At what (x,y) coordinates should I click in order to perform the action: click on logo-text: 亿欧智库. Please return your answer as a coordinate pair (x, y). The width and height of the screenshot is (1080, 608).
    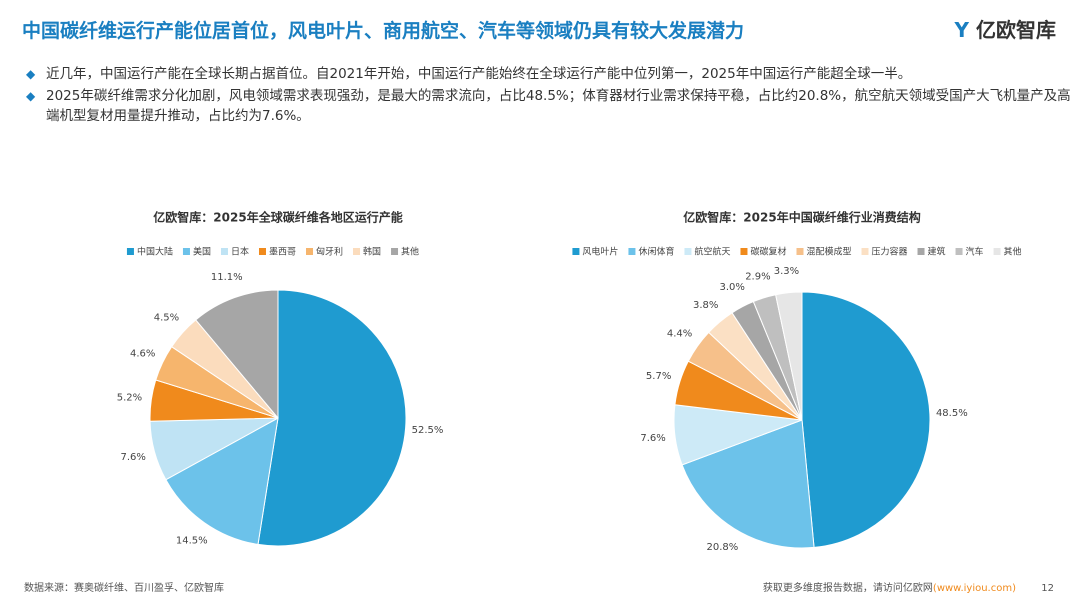
    Looking at the image, I should click on (1016, 30).